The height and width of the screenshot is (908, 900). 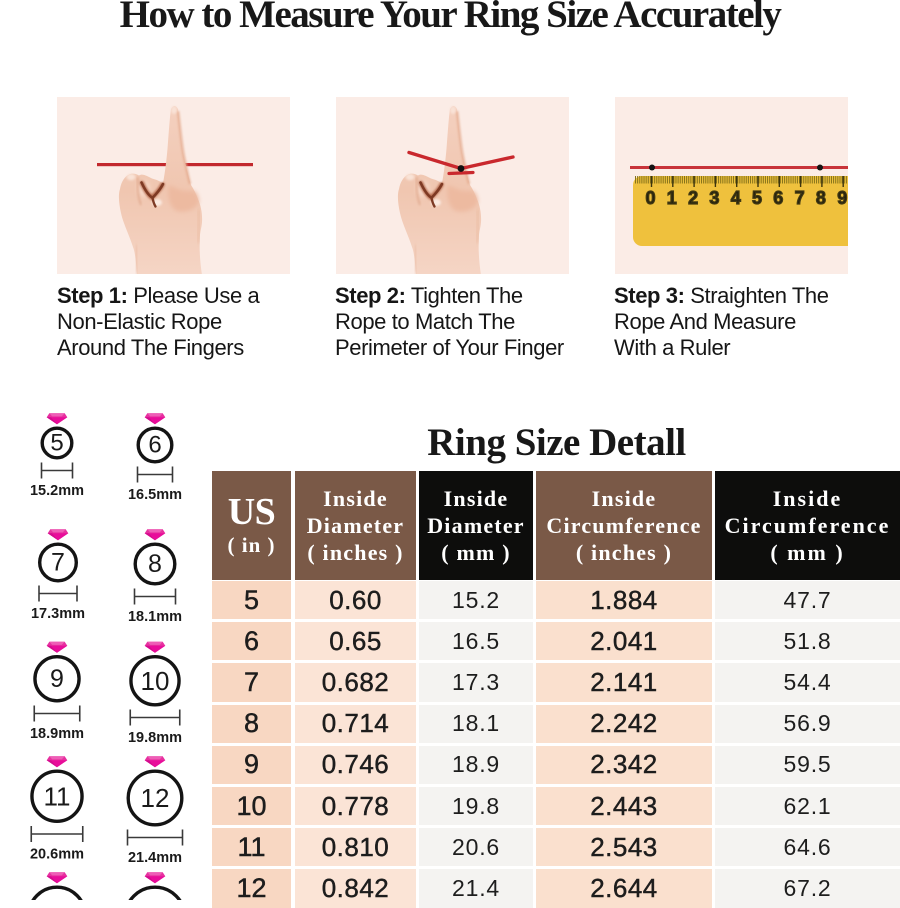 I want to click on svg-text: 0, so click(x=650, y=198).